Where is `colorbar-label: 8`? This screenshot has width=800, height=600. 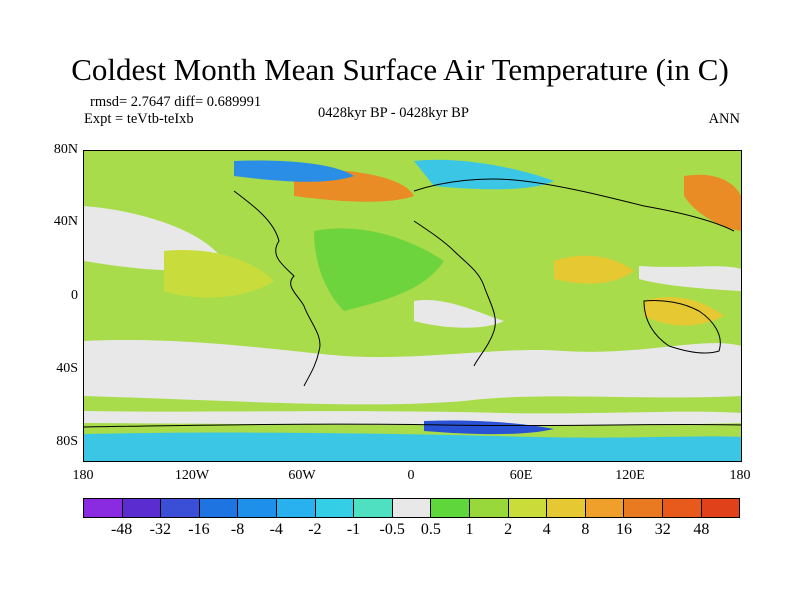 colorbar-label: 8 is located at coordinates (585, 529).